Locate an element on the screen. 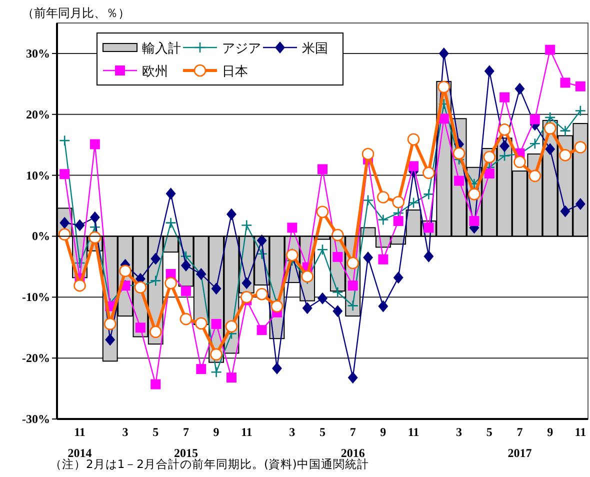  y-axis-title: （前年同月比、％） is located at coordinates (76, 13).